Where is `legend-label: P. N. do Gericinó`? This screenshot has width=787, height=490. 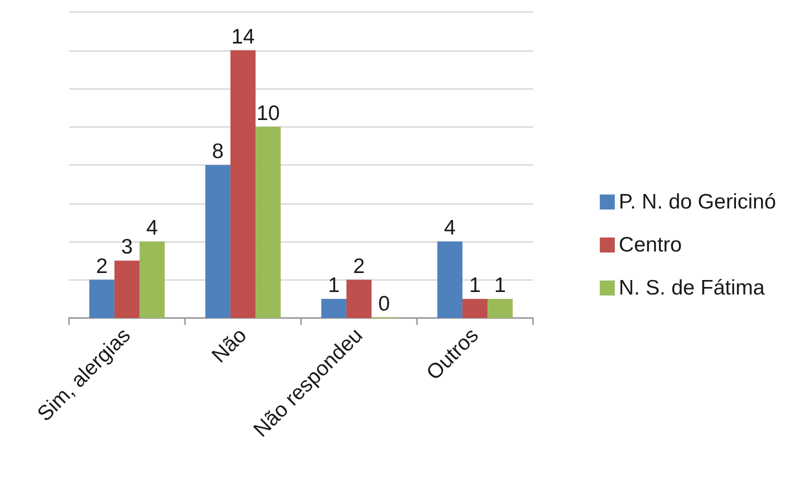
legend-label: P. N. do Gericinó is located at coordinates (697, 202).